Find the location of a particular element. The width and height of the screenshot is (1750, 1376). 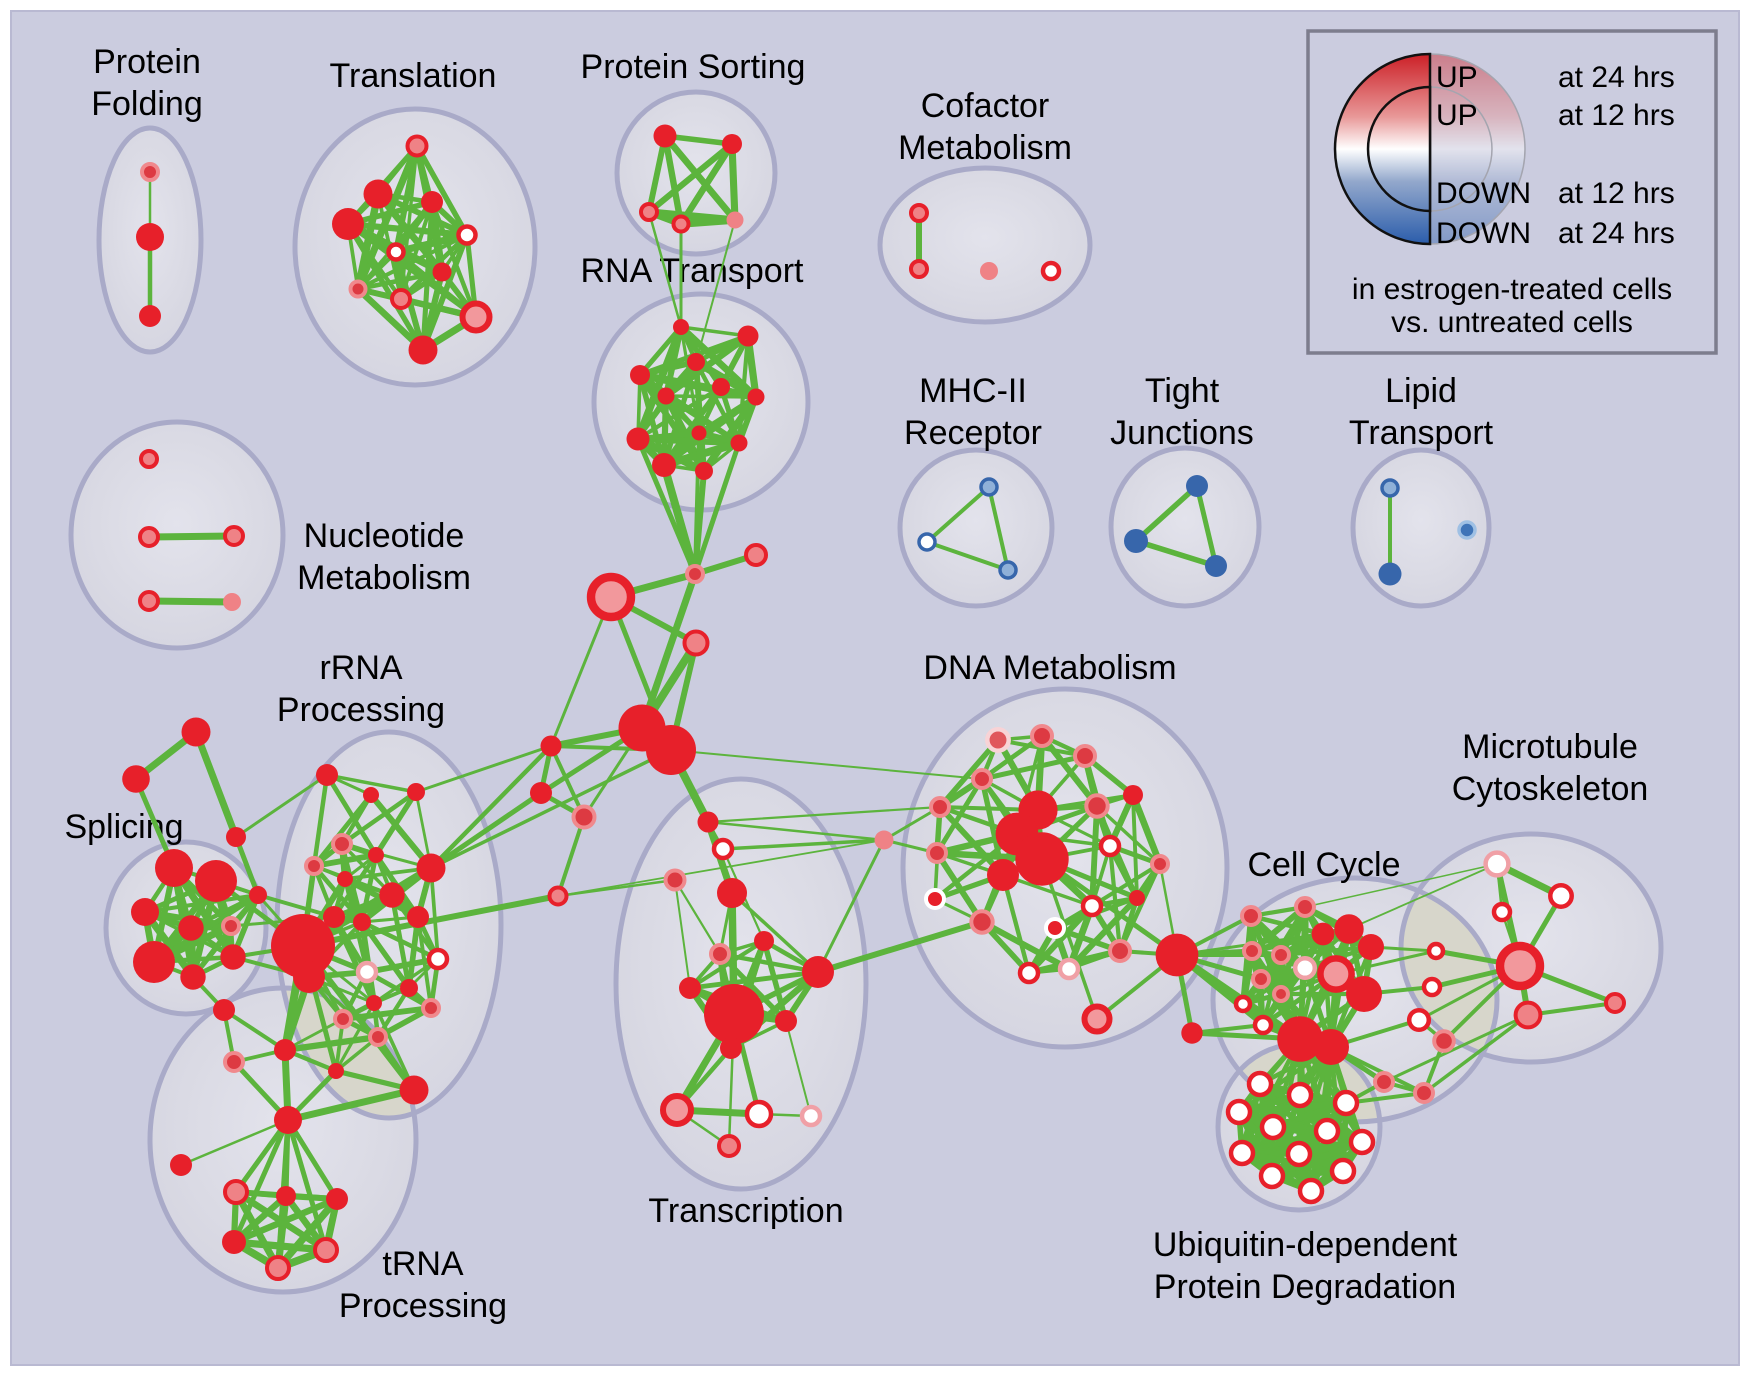

svg-text: Microtubule is located at coordinates (1550, 747).